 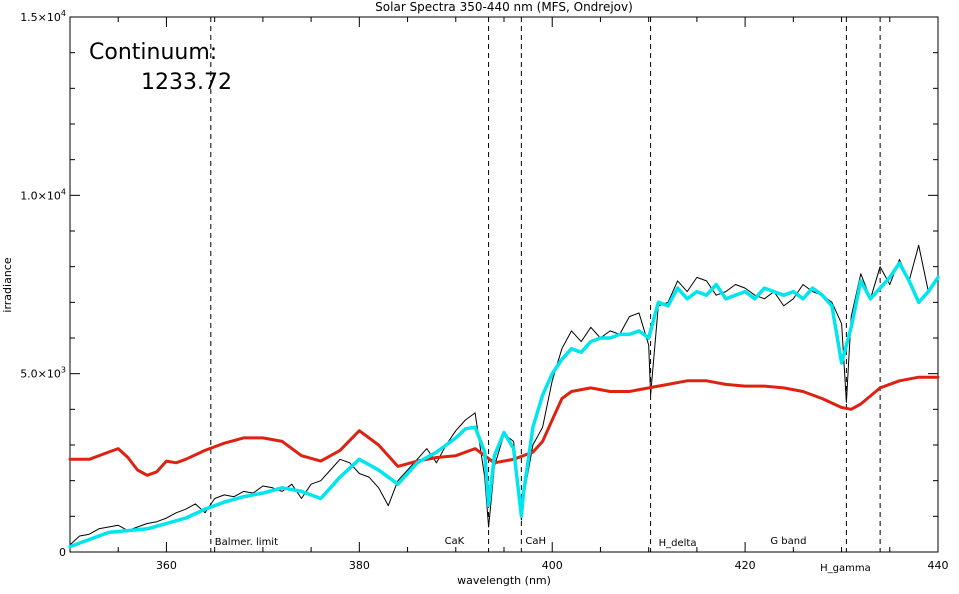 What do you see at coordinates (455, 541) in the screenshot?
I see `spectral-line-label: CaK` at bounding box center [455, 541].